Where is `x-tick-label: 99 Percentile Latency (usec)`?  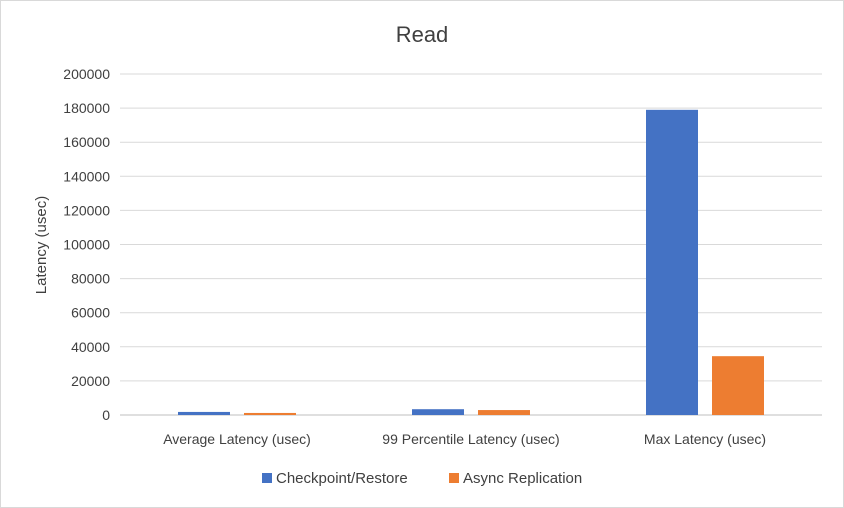
x-tick-label: 99 Percentile Latency (usec) is located at coordinates (470, 439).